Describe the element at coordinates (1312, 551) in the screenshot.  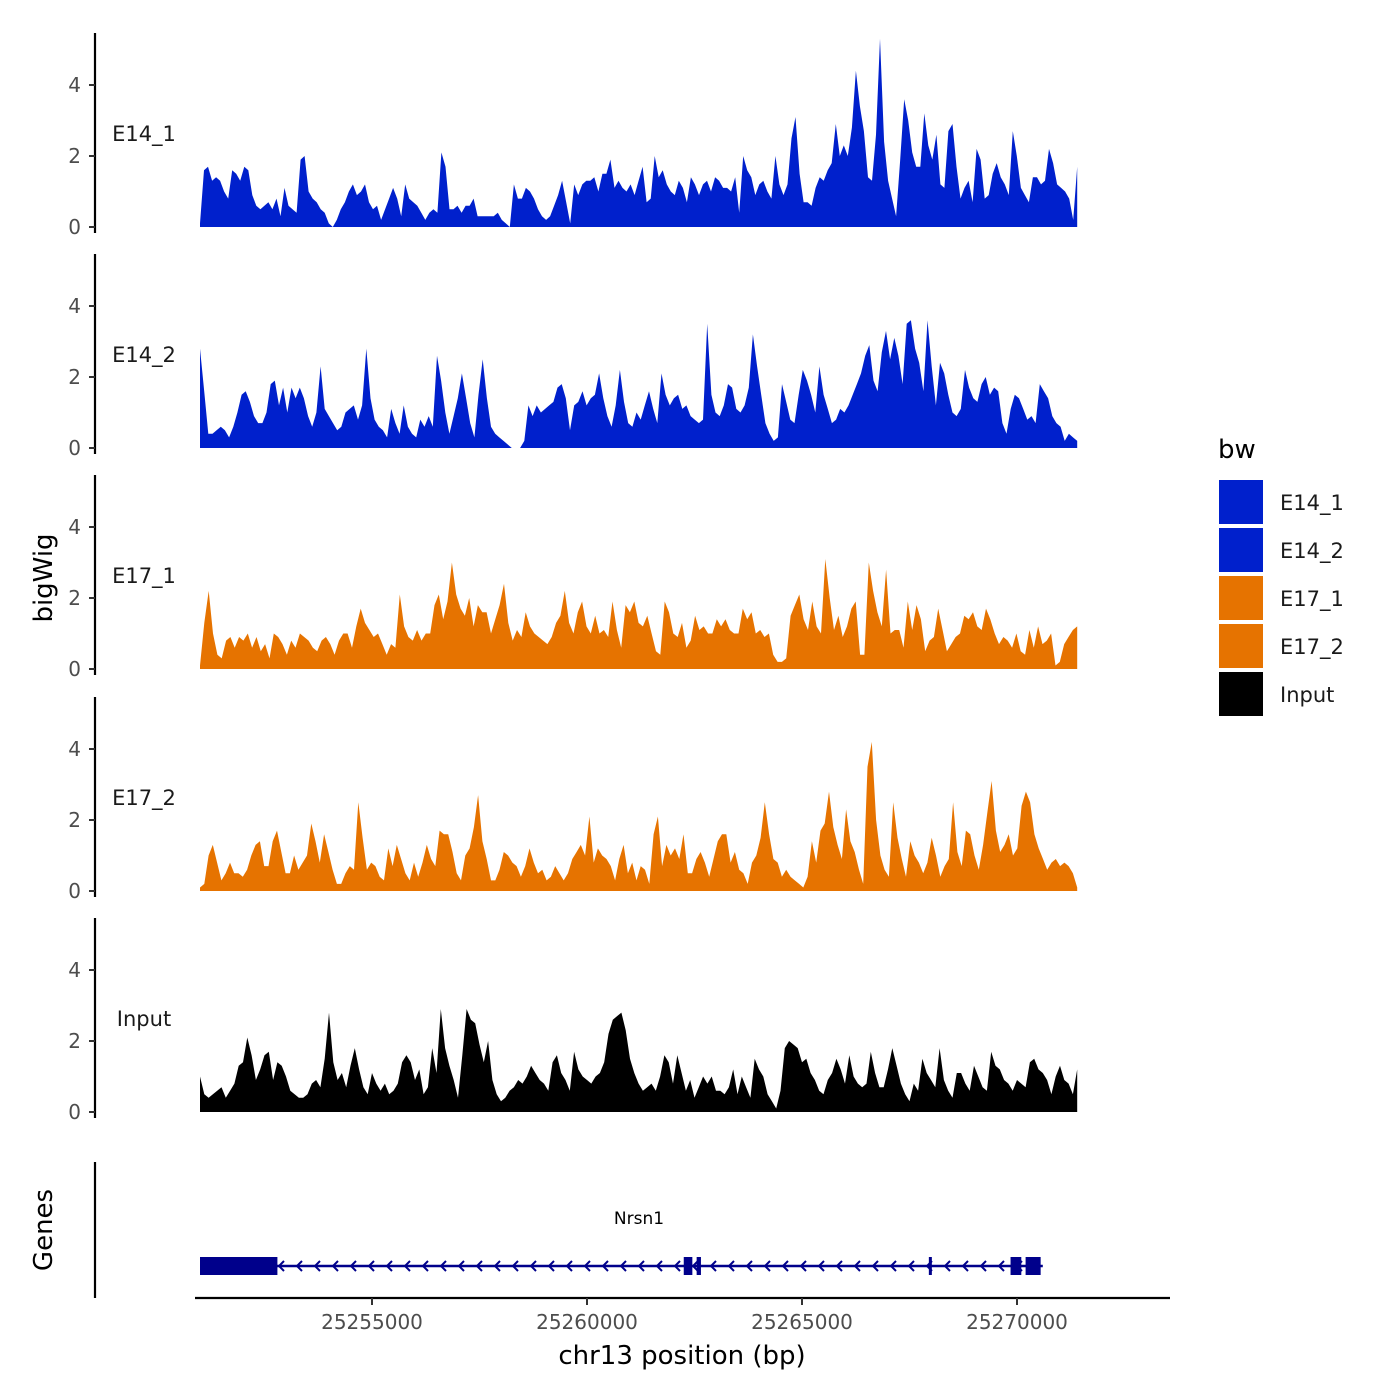
I see `legend-label: E14_2` at that location.